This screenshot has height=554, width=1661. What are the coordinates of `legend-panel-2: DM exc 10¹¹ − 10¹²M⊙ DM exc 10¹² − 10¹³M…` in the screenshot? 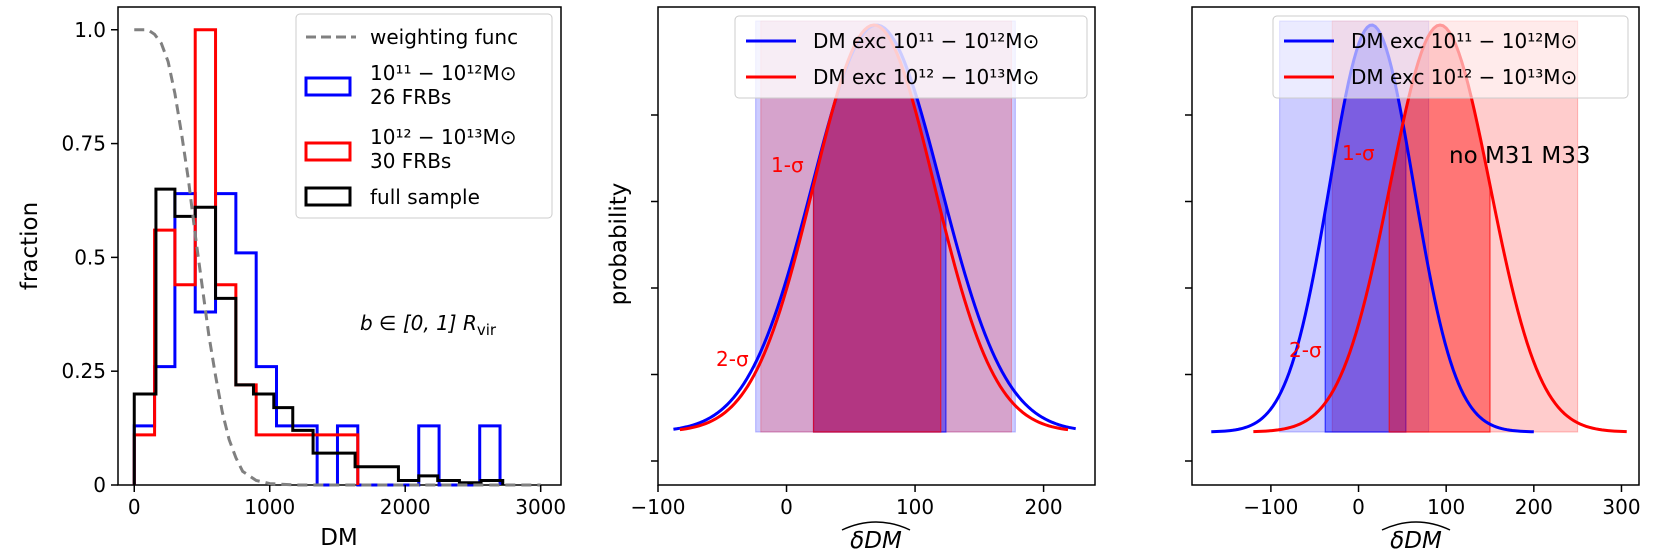 It's located at (911, 57).